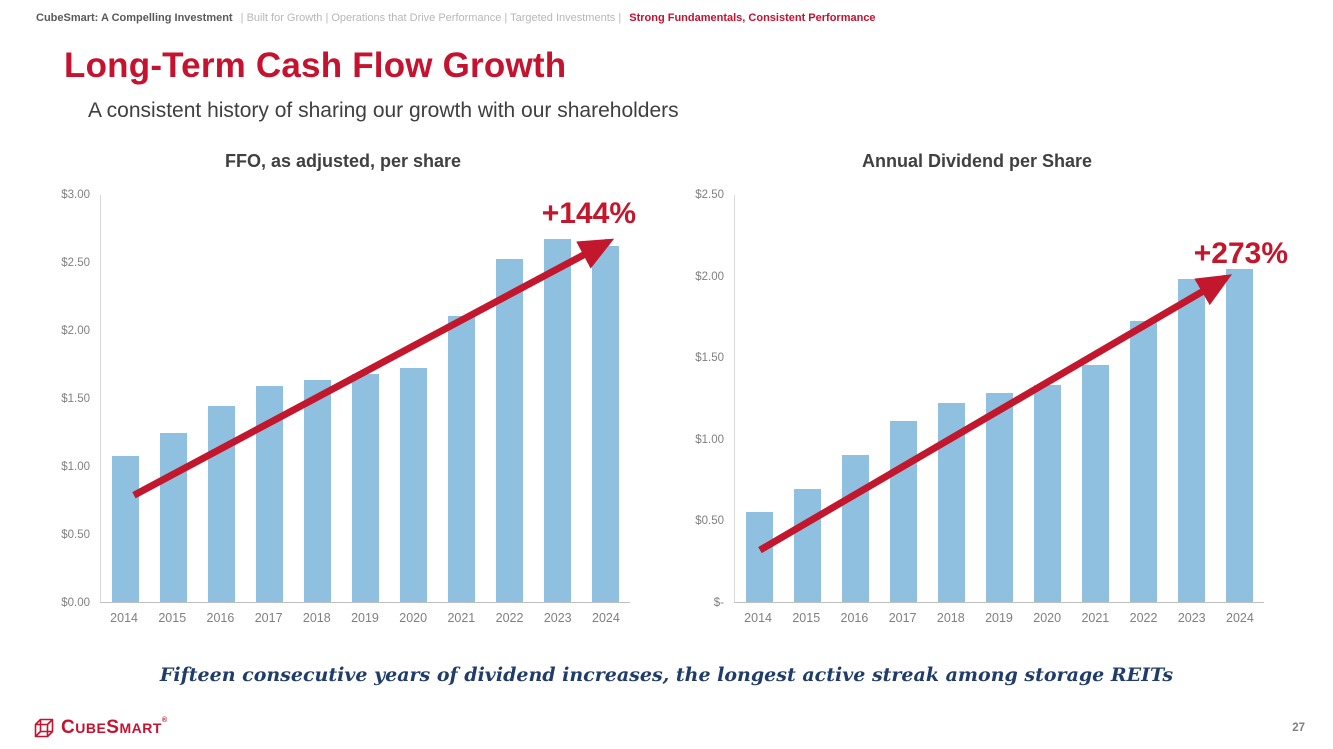 The image size is (1333, 749). Describe the element at coordinates (134, 18) in the screenshot. I see `breadcrumb-section-active-first: CubeSmart: A Compelling Investment` at that location.